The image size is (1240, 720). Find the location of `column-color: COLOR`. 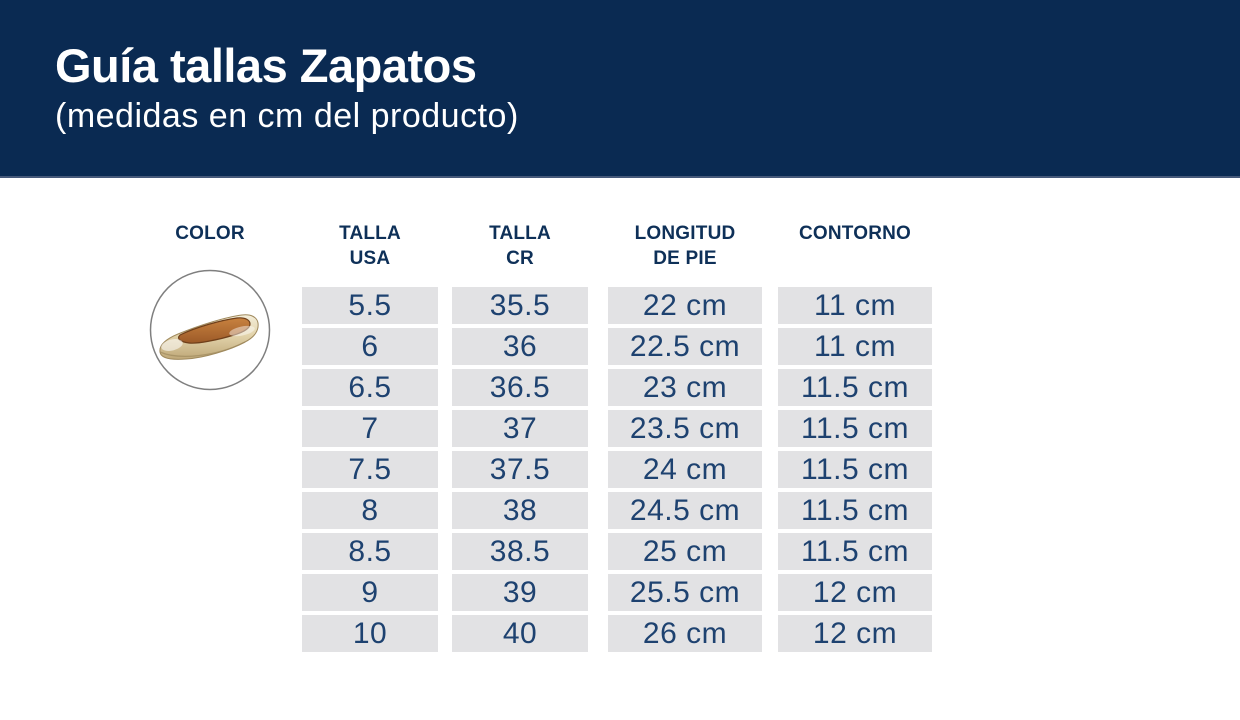

column-color: COLOR is located at coordinates (210, 305).